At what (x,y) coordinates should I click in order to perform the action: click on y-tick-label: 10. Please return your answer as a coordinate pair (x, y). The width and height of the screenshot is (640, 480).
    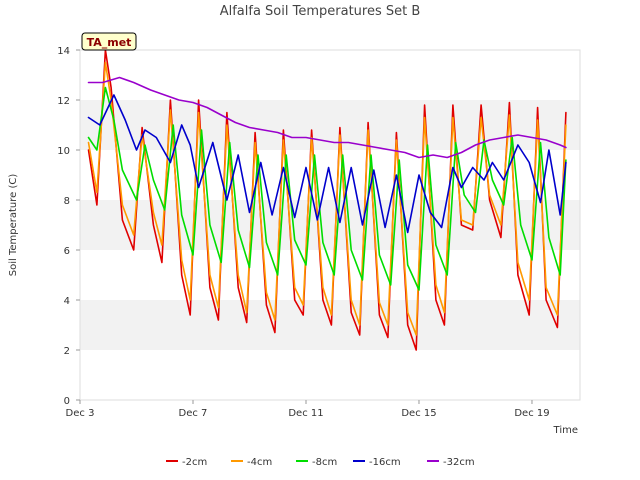
    Looking at the image, I should click on (63, 151).